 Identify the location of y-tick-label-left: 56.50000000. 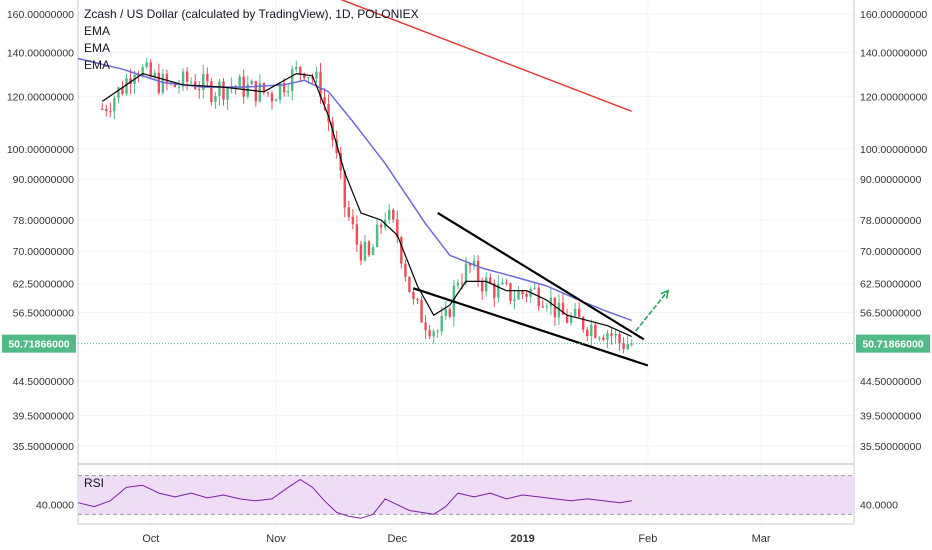
(43, 314).